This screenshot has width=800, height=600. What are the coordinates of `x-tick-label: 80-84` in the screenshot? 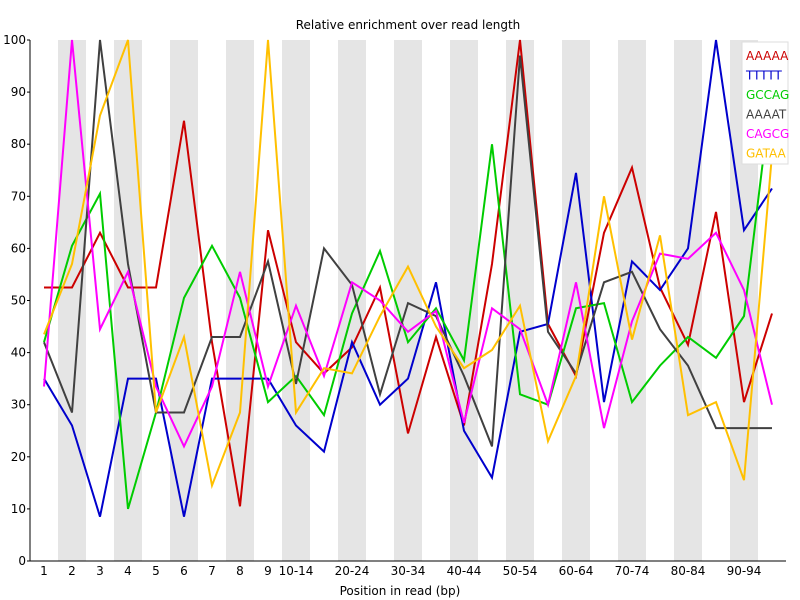 It's located at (688, 571).